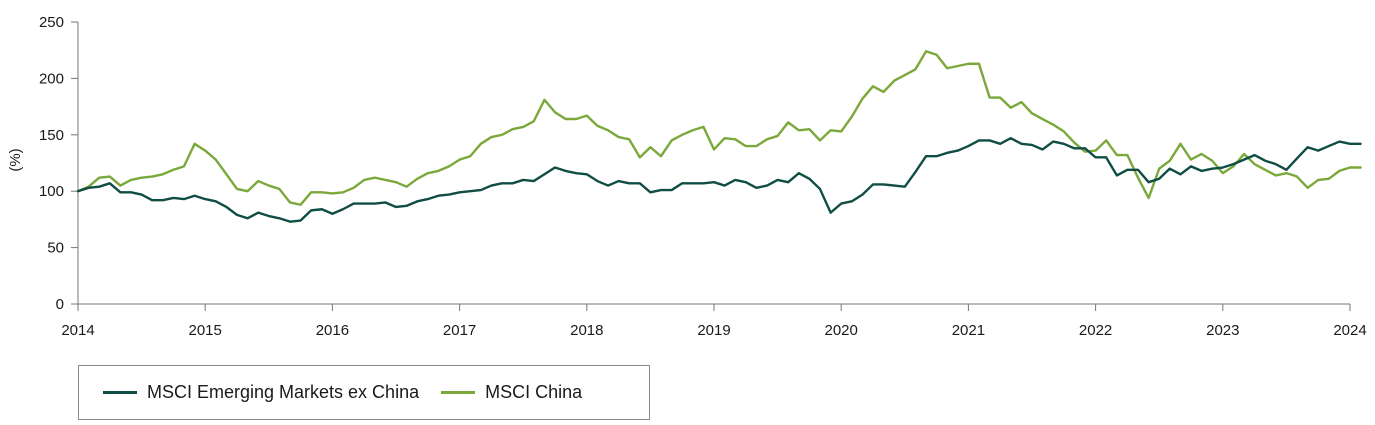 This screenshot has height=425, width=1375. I want to click on legend-item-china: MSCI China, so click(511, 392).